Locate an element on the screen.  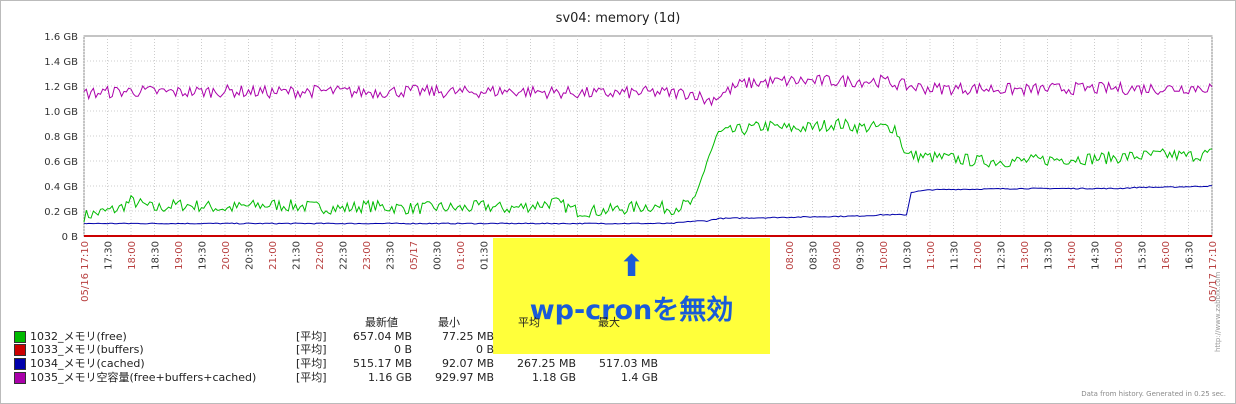
x-tick-label: 10:30 is located at coordinates (908, 255).